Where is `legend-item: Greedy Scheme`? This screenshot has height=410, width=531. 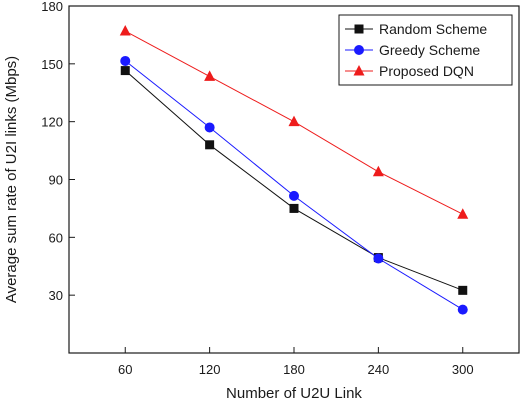
legend-item: Greedy Scheme is located at coordinates (412, 50).